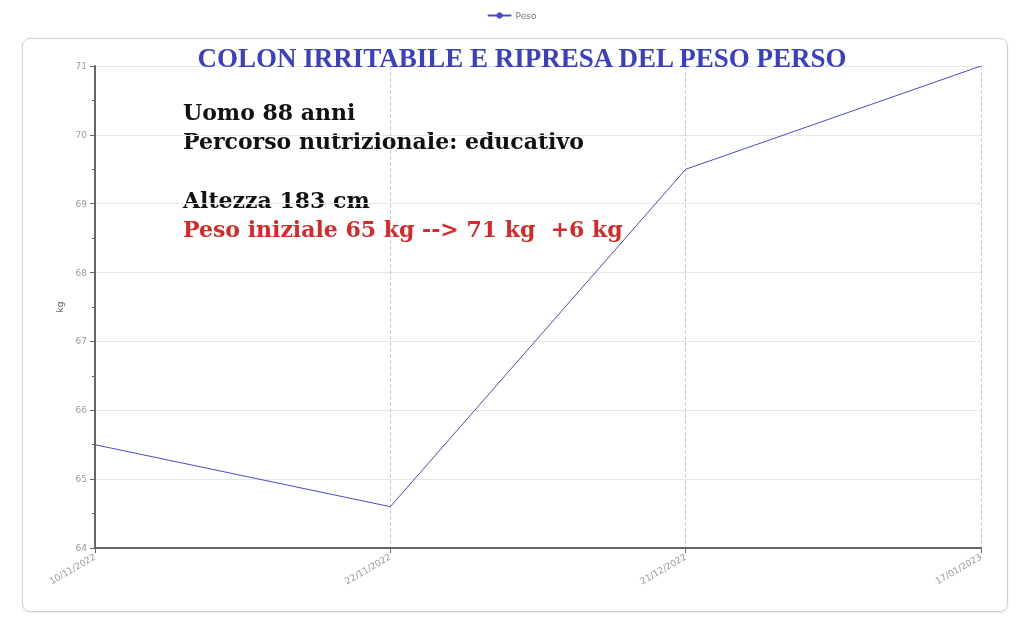  Describe the element at coordinates (81, 410) in the screenshot. I see `y-tick-label: 66` at that location.